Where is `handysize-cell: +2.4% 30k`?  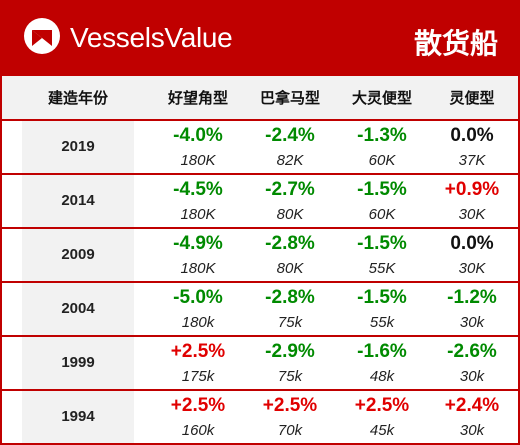 handysize-cell: +2.4% 30k is located at coordinates (472, 417).